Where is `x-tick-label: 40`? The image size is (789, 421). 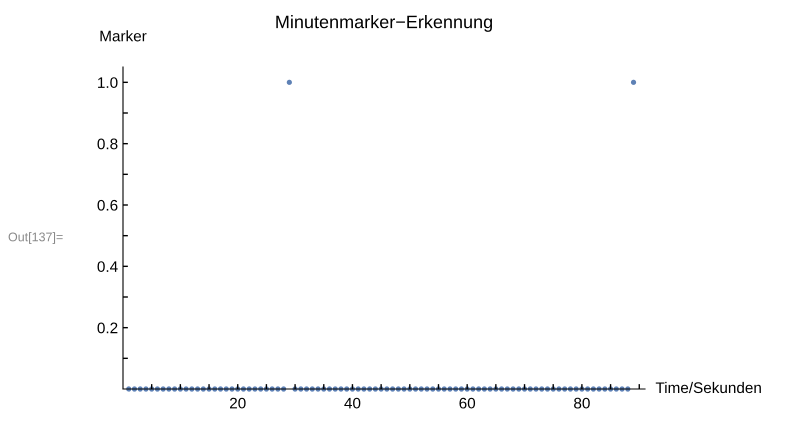
x-tick-label: 40 is located at coordinates (352, 403).